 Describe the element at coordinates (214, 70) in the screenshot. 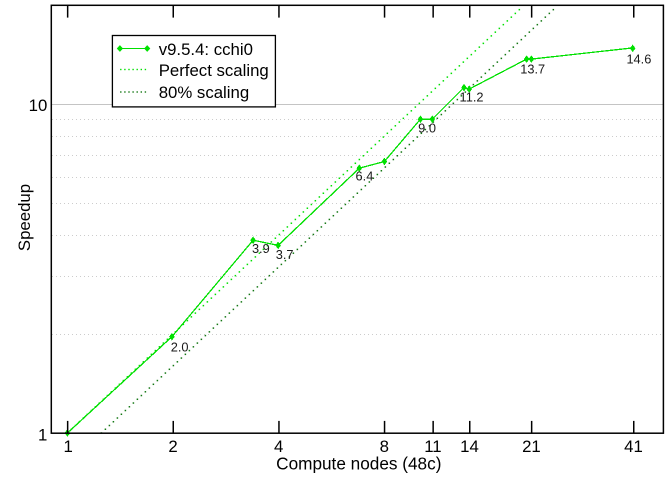

I see `svg-text: Perfect scaling` at that location.